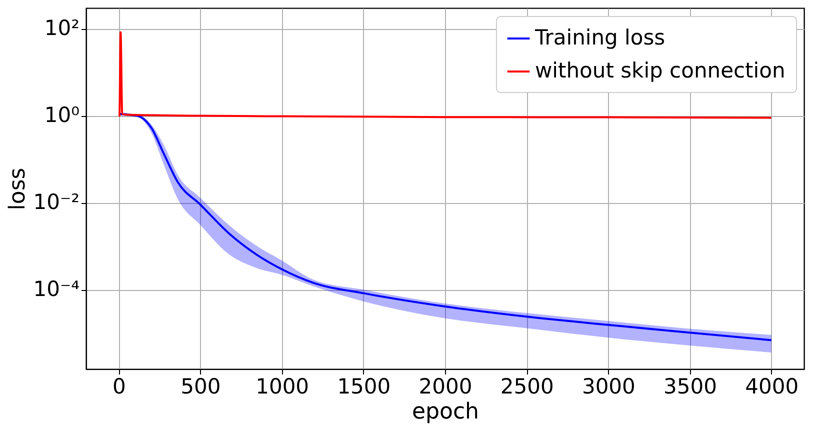  What do you see at coordinates (17, 189) in the screenshot?
I see `y-axis-title: loss` at bounding box center [17, 189].